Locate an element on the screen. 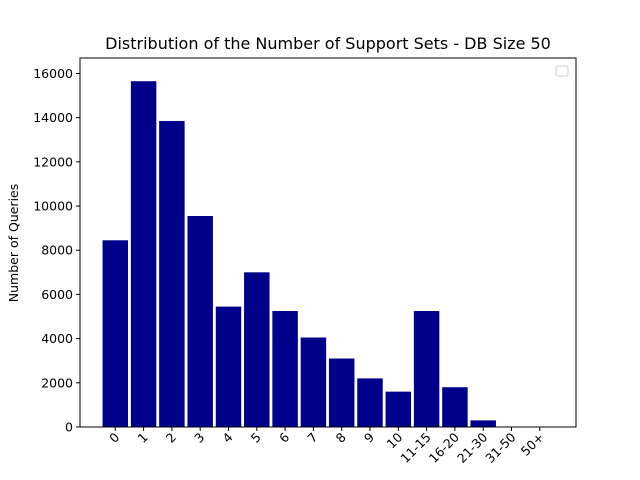 The height and width of the screenshot is (480, 640). y-axis: 0 2000 4000 6000 8000 10000 12000 14000 16000 is located at coordinates (56, 250).